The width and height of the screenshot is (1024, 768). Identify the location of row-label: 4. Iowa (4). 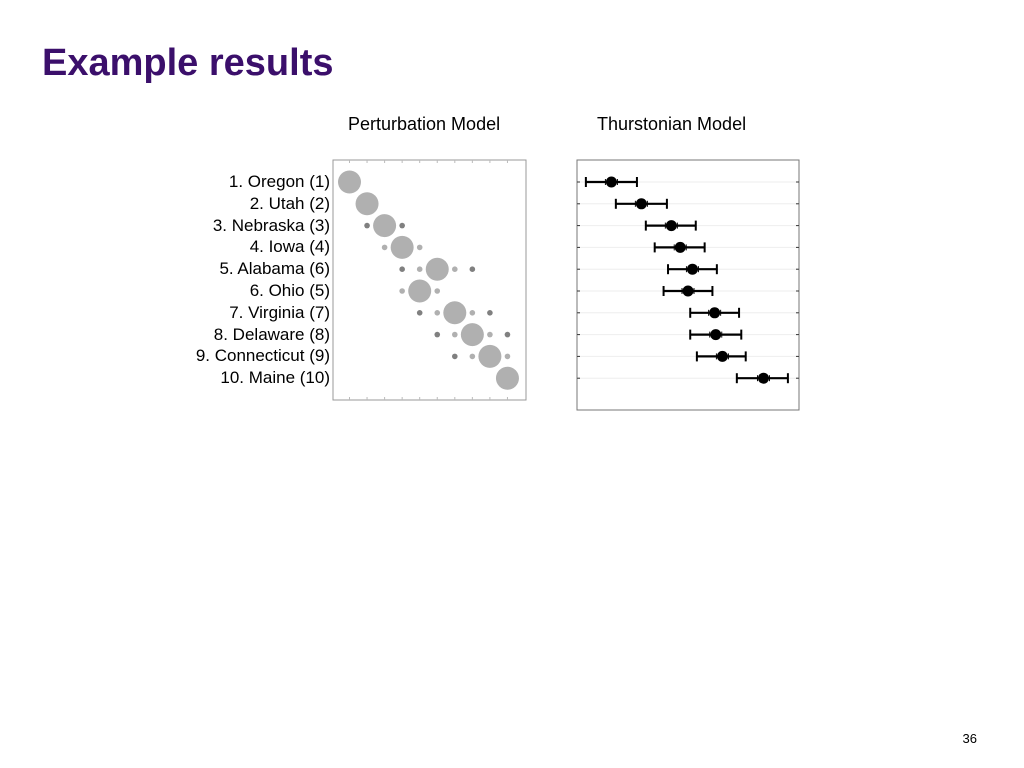
(289, 247).